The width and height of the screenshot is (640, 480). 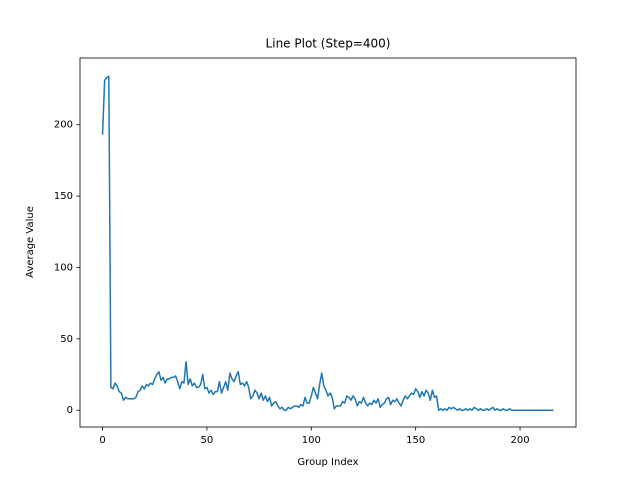 What do you see at coordinates (63, 125) in the screenshot?
I see `y-tick-label: 200` at bounding box center [63, 125].